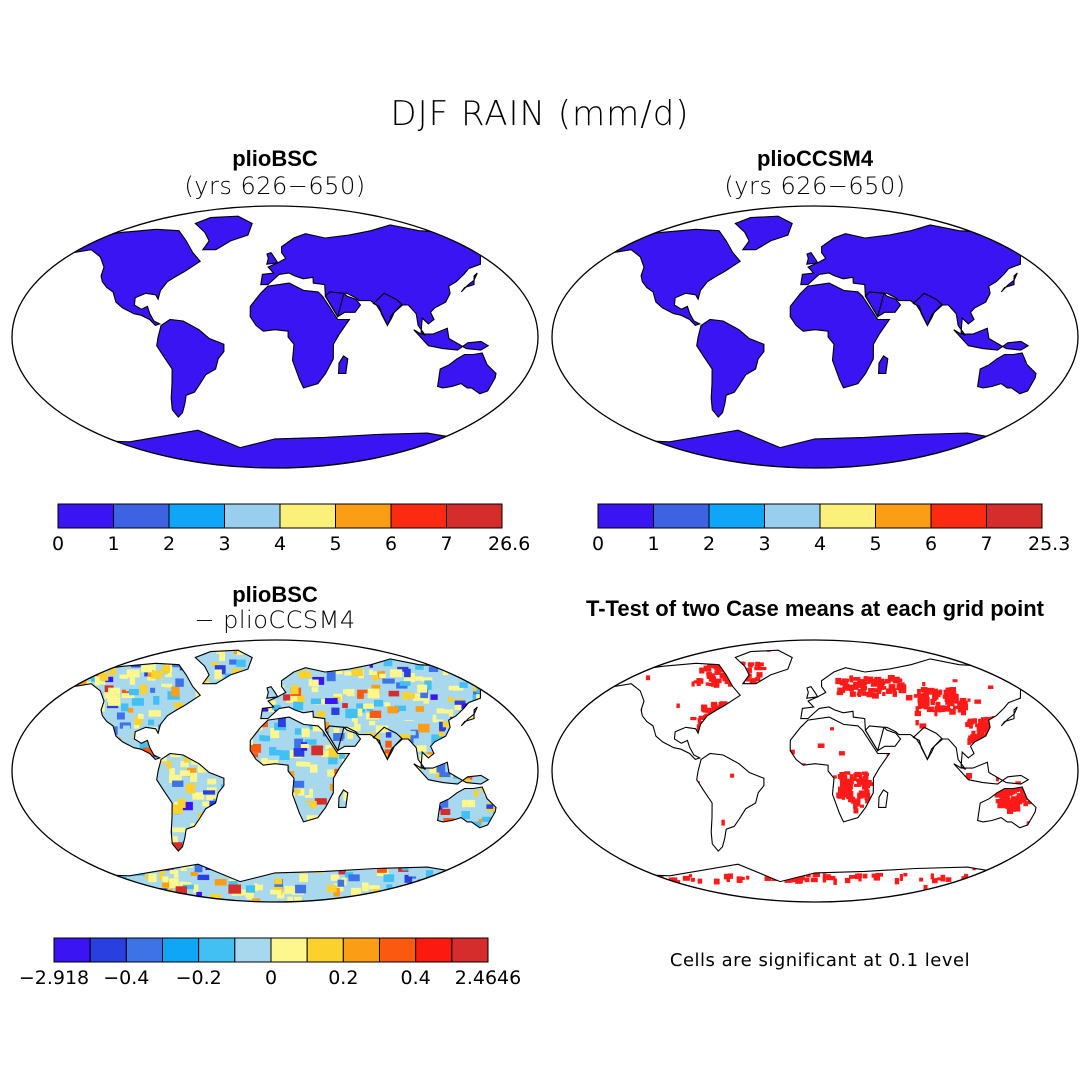 This screenshot has height=1080, width=1080. What do you see at coordinates (812, 258) in the screenshot?
I see `coastline-britain` at bounding box center [812, 258].